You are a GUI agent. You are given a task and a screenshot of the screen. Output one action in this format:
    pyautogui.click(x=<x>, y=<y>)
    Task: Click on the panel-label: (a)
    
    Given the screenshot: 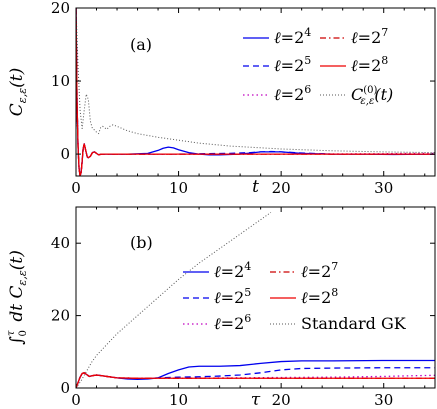 What is the action you would take?
    pyautogui.click(x=141, y=44)
    